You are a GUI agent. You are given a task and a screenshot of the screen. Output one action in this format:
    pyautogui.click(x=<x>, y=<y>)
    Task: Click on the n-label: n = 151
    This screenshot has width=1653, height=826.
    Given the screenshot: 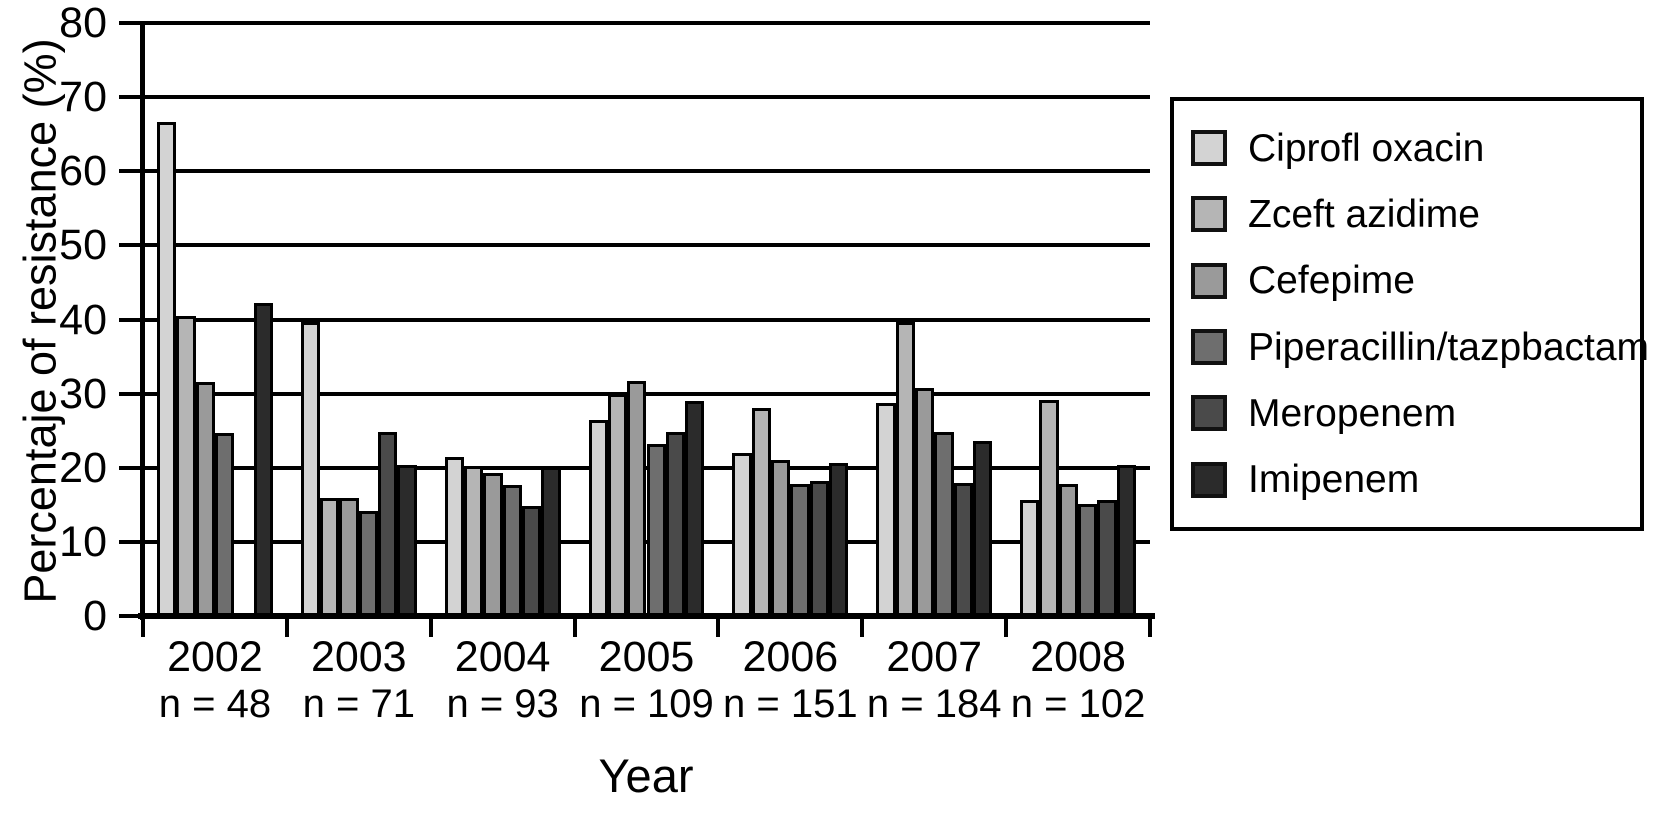 What is the action you would take?
    pyautogui.click(x=790, y=704)
    